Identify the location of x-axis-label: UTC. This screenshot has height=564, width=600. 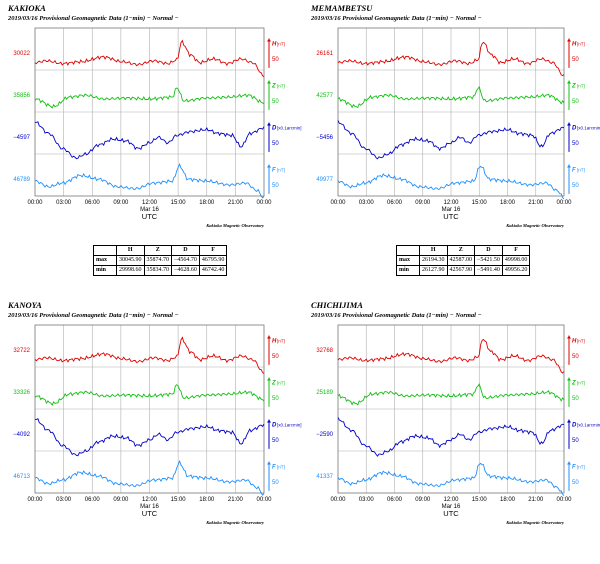
(451, 513).